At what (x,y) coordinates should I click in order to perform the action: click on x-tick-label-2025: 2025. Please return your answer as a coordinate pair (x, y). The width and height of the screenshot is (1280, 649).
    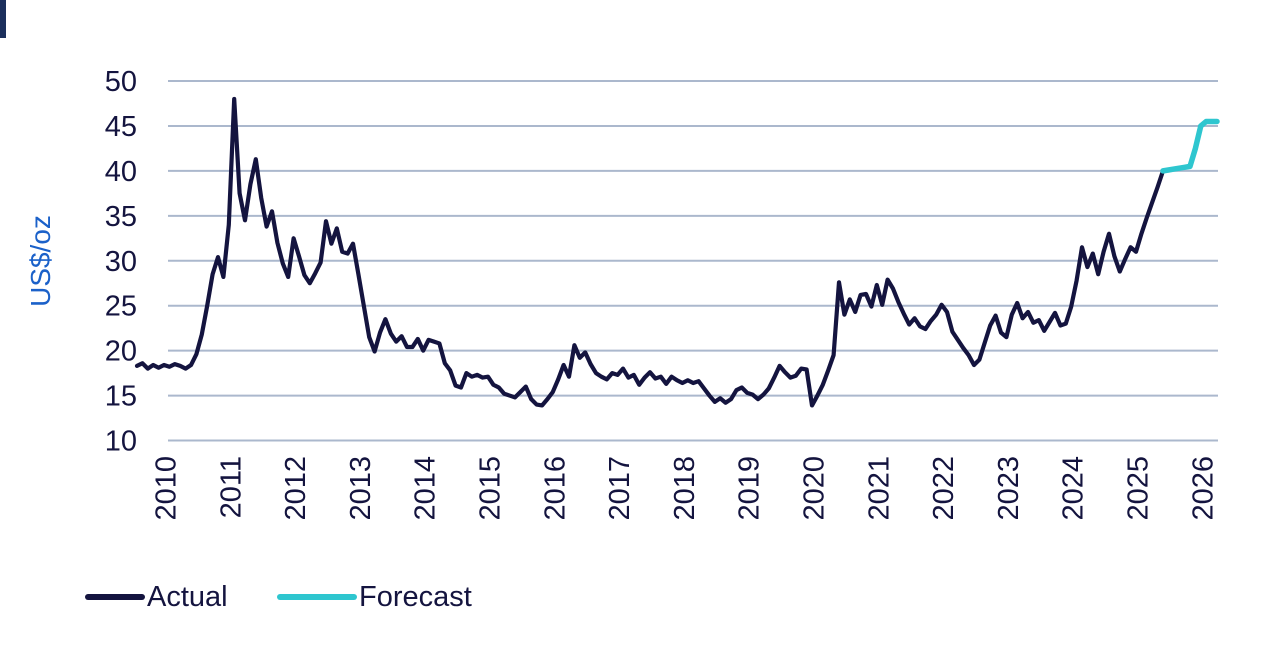
    Looking at the image, I should click on (1139, 488).